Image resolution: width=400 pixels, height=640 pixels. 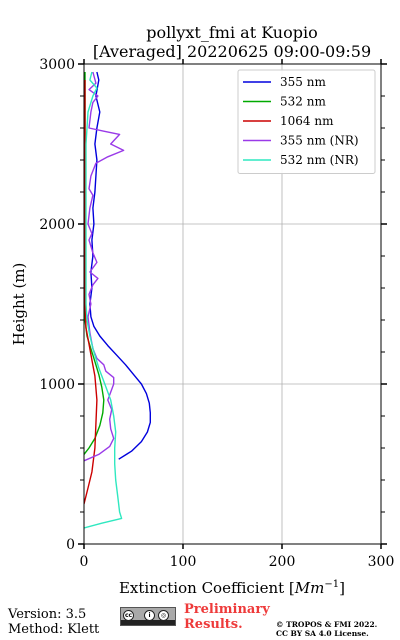 I want to click on legend-label: 532 nm, so click(x=303, y=102).